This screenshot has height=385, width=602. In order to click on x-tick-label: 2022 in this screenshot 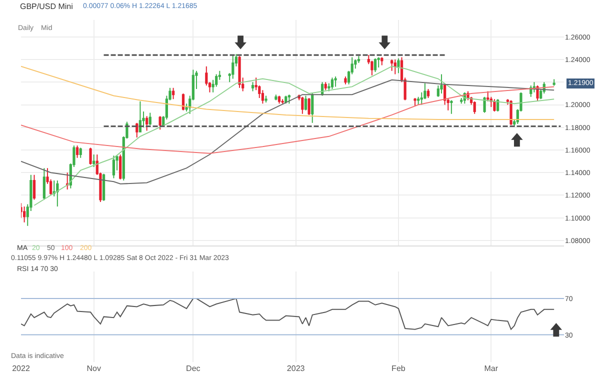, I will do `click(21, 368)`.